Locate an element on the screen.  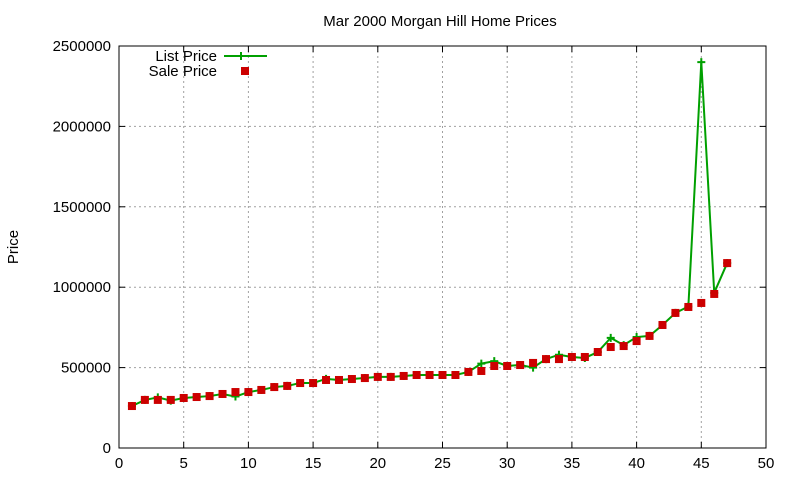
y-tick-label: 0 is located at coordinates (107, 448).